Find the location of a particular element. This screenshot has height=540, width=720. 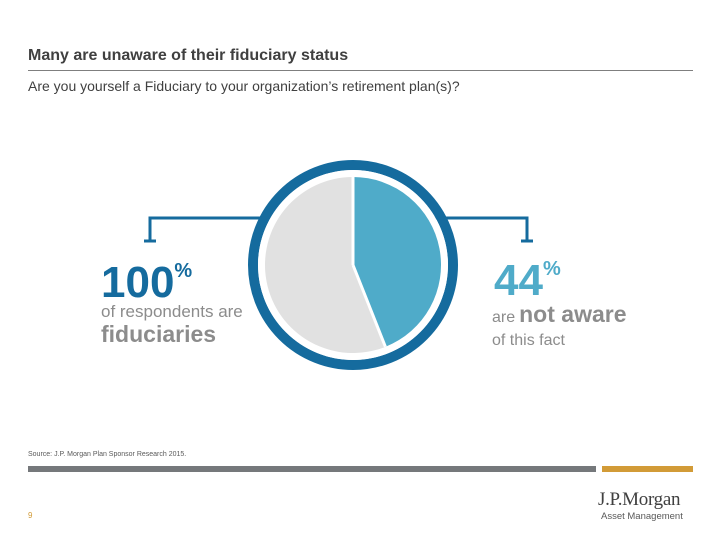

right-callout-prefix: are is located at coordinates (503, 317).